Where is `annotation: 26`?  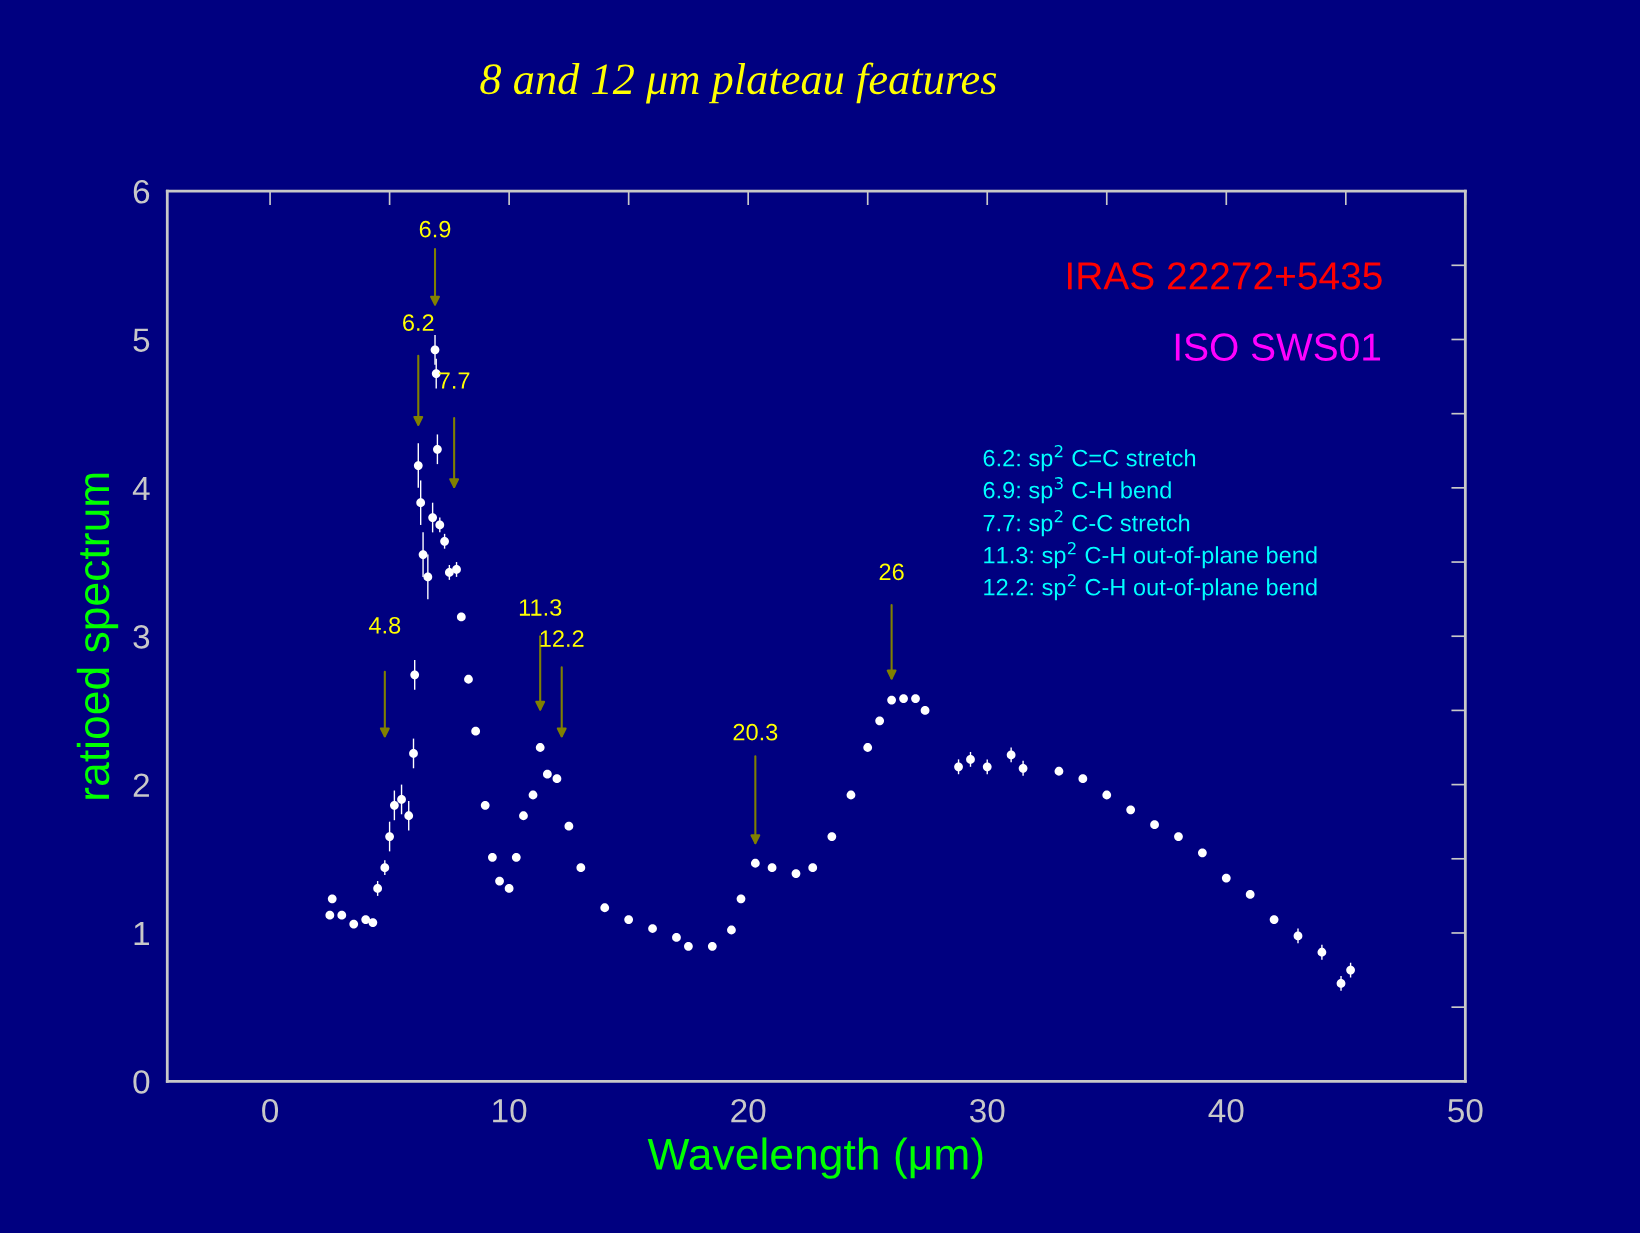 annotation: 26 is located at coordinates (891, 572).